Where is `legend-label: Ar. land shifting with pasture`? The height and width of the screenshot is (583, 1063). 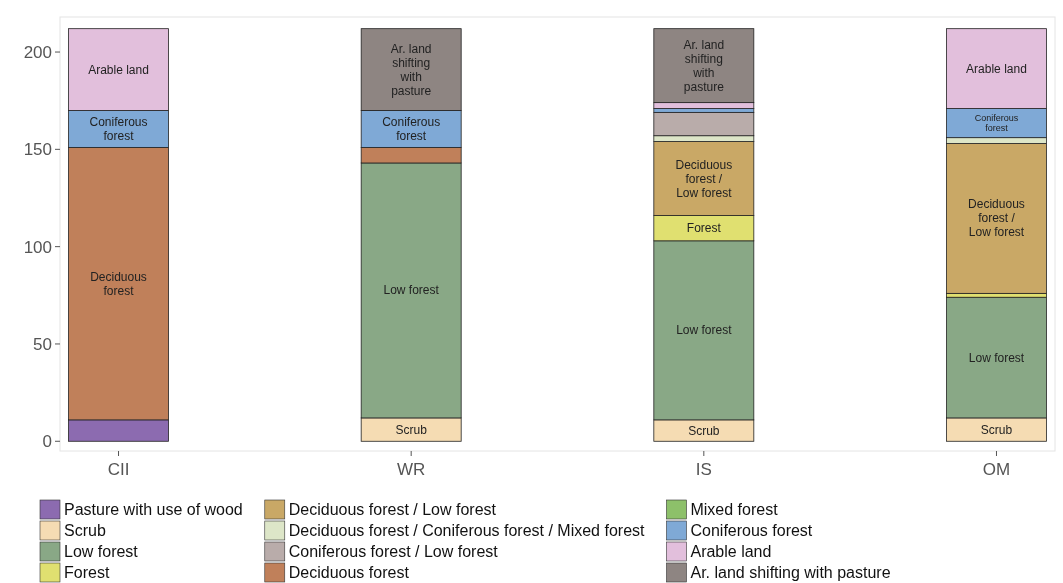 legend-label: Ar. land shifting with pasture is located at coordinates (790, 572).